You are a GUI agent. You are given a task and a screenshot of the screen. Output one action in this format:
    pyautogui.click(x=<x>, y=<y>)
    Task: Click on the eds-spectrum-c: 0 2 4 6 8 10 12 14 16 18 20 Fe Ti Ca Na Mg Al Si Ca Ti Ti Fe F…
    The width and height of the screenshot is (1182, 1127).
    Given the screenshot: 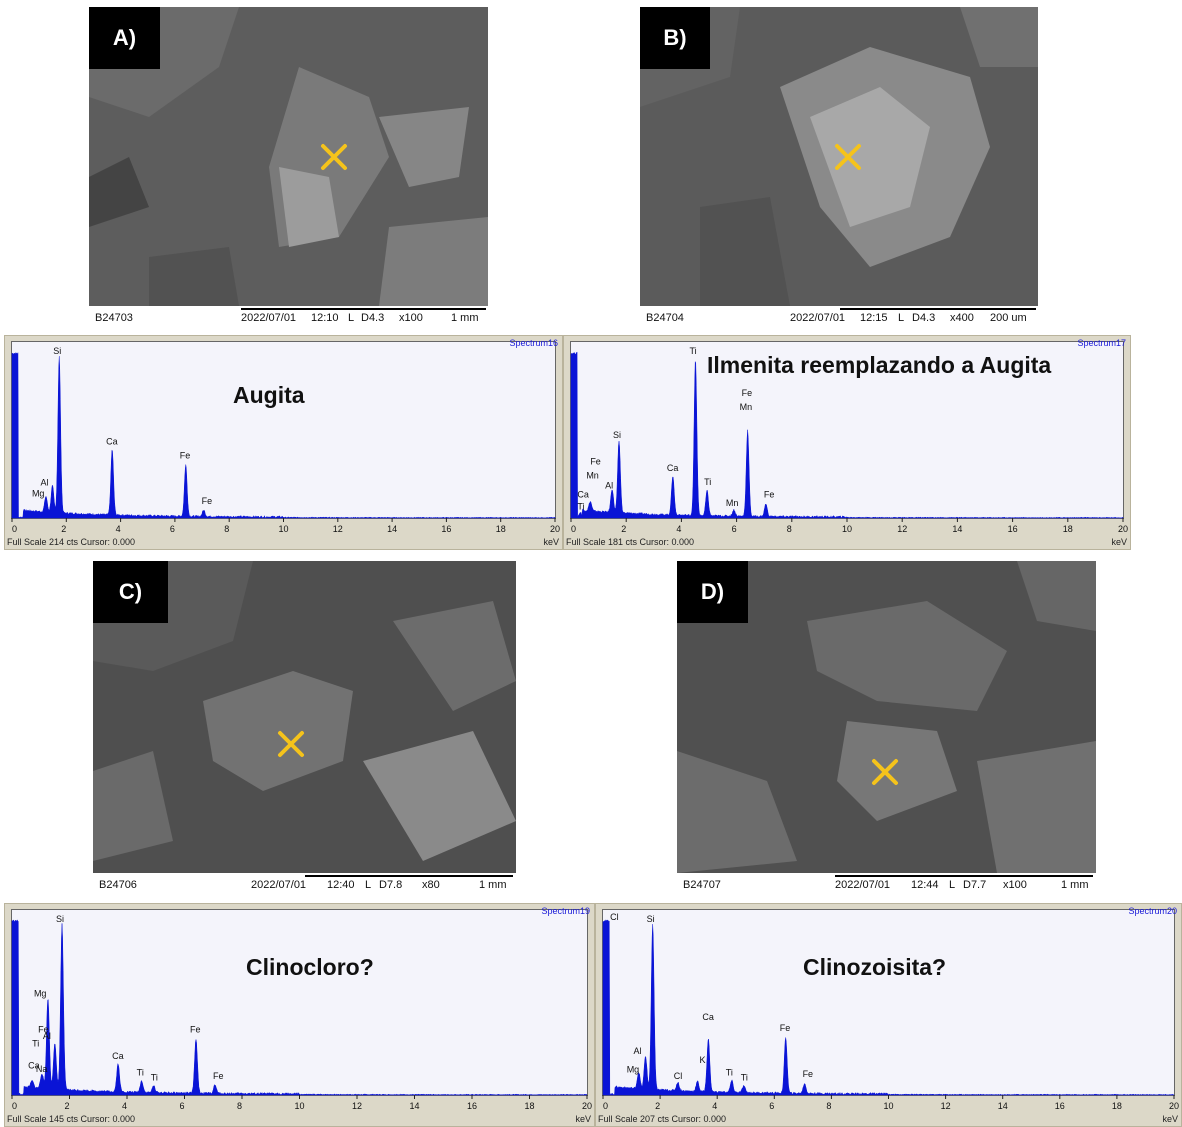 What is the action you would take?
    pyautogui.click(x=299, y=1015)
    